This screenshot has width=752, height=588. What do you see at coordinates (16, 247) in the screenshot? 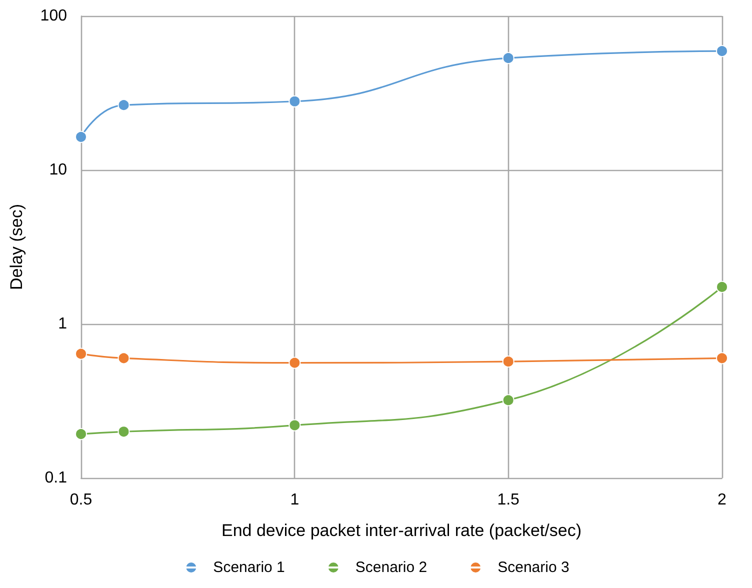
I see `y-axis-title: Delay (sec)` at bounding box center [16, 247].